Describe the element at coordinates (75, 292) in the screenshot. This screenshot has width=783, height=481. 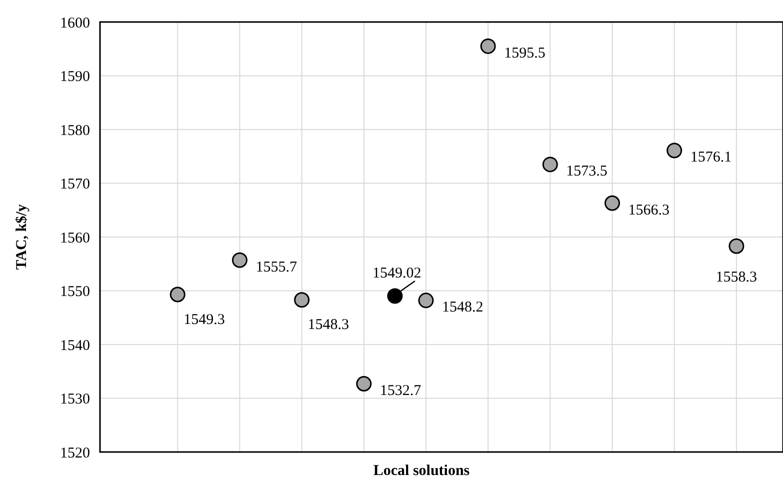
I see `y-tick-label: 1550` at that location.